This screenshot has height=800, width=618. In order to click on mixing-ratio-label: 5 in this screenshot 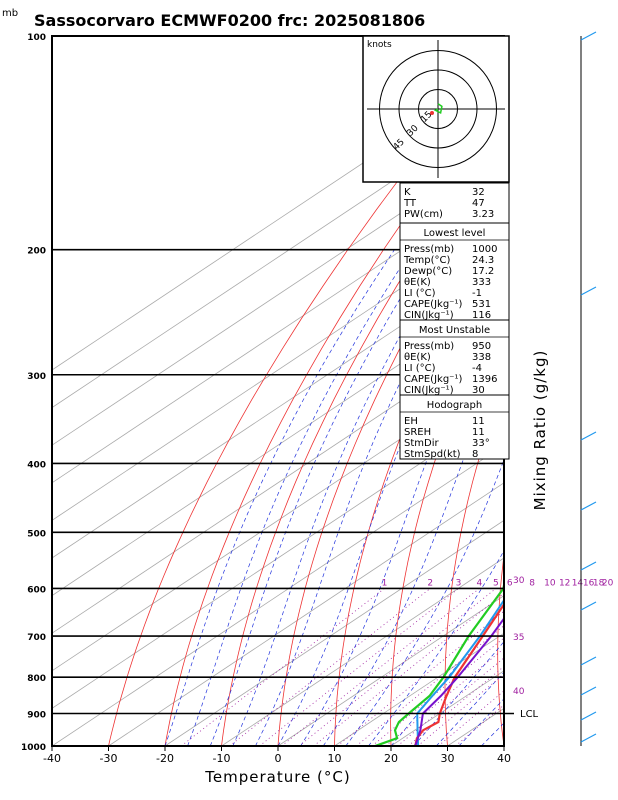, I will do `click(496, 583)`.